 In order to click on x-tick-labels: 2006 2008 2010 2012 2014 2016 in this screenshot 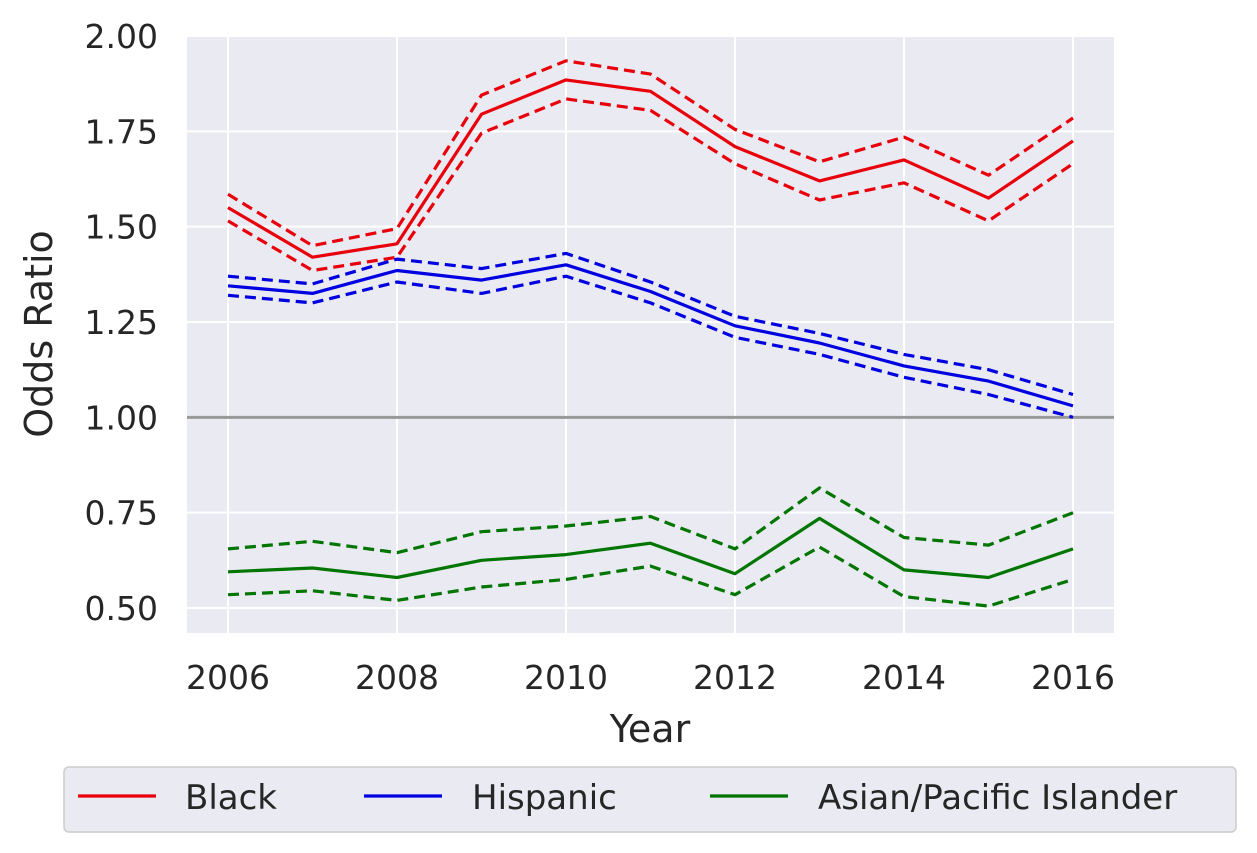, I will do `click(650, 677)`.